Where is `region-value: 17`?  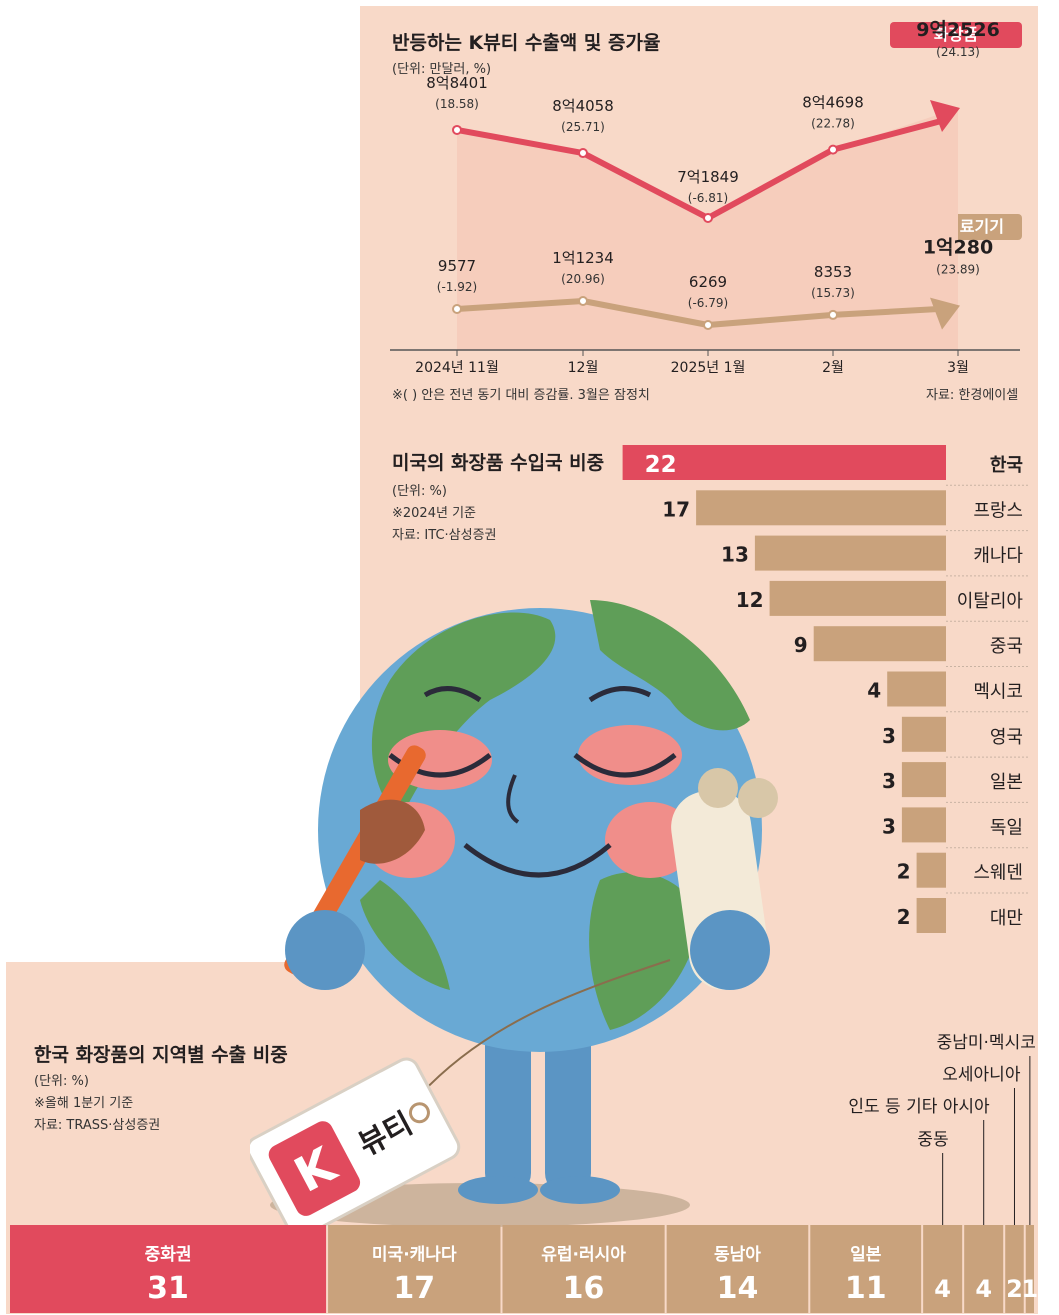
region-value: 17 is located at coordinates (414, 1288).